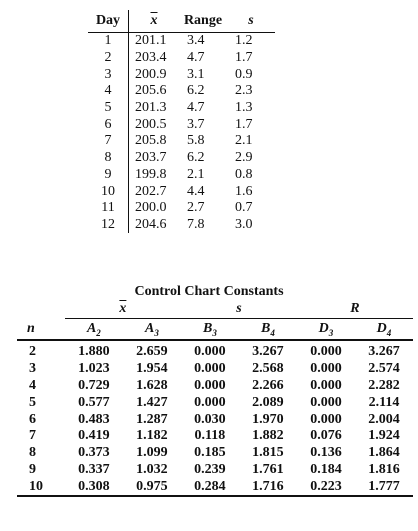 This screenshot has height=531, width=418. I want to click on range-cell: 5.8, so click(196, 141).